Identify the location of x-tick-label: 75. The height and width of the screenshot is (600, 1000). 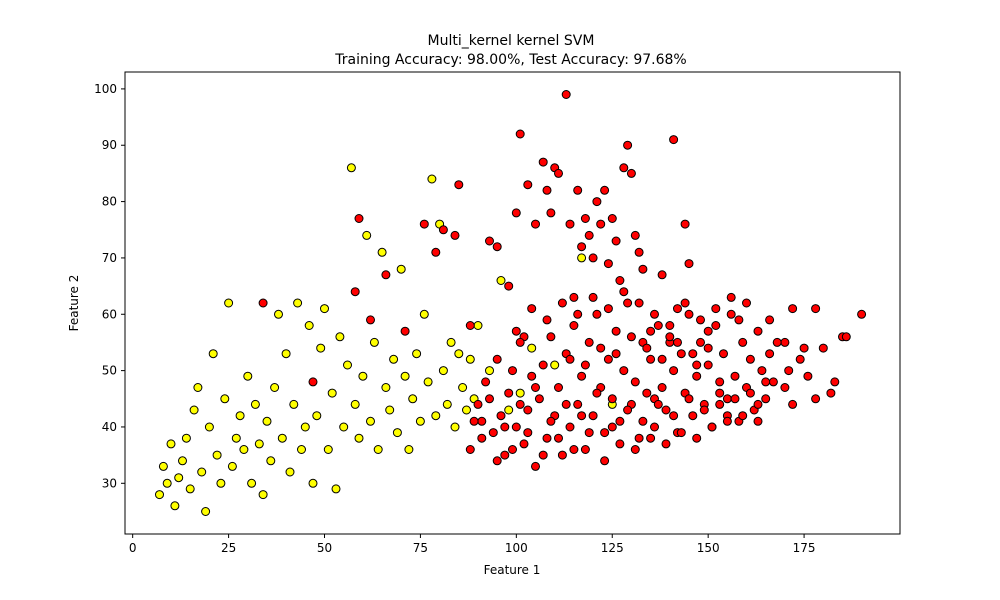
(420, 548).